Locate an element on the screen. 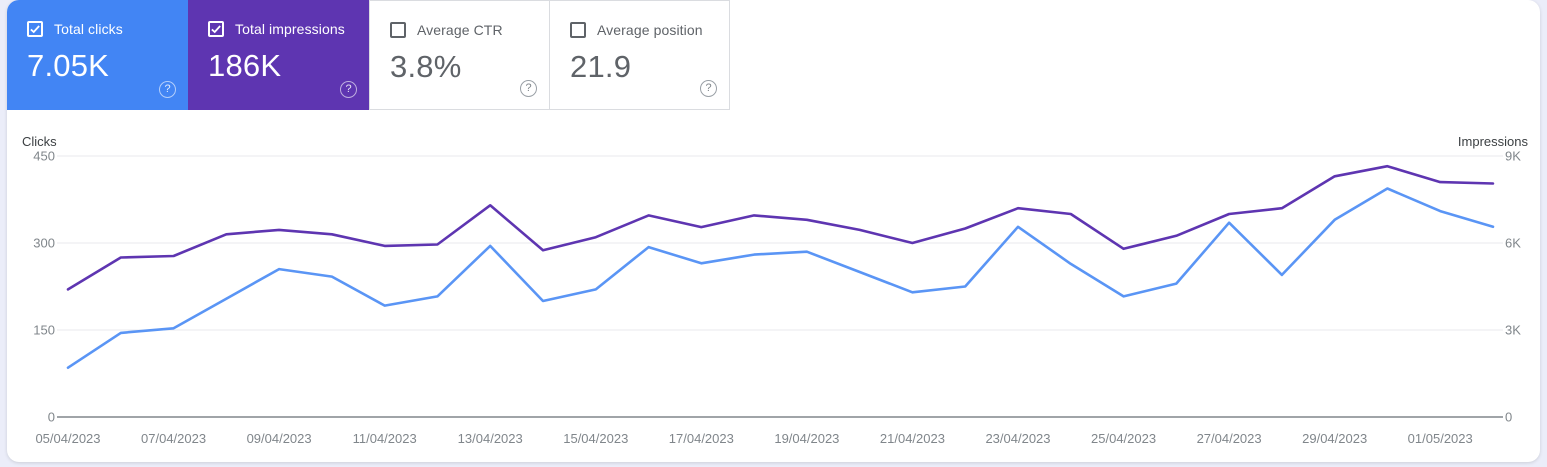 The image size is (1547, 467). left-axis-tick: 0 is located at coordinates (51, 417).